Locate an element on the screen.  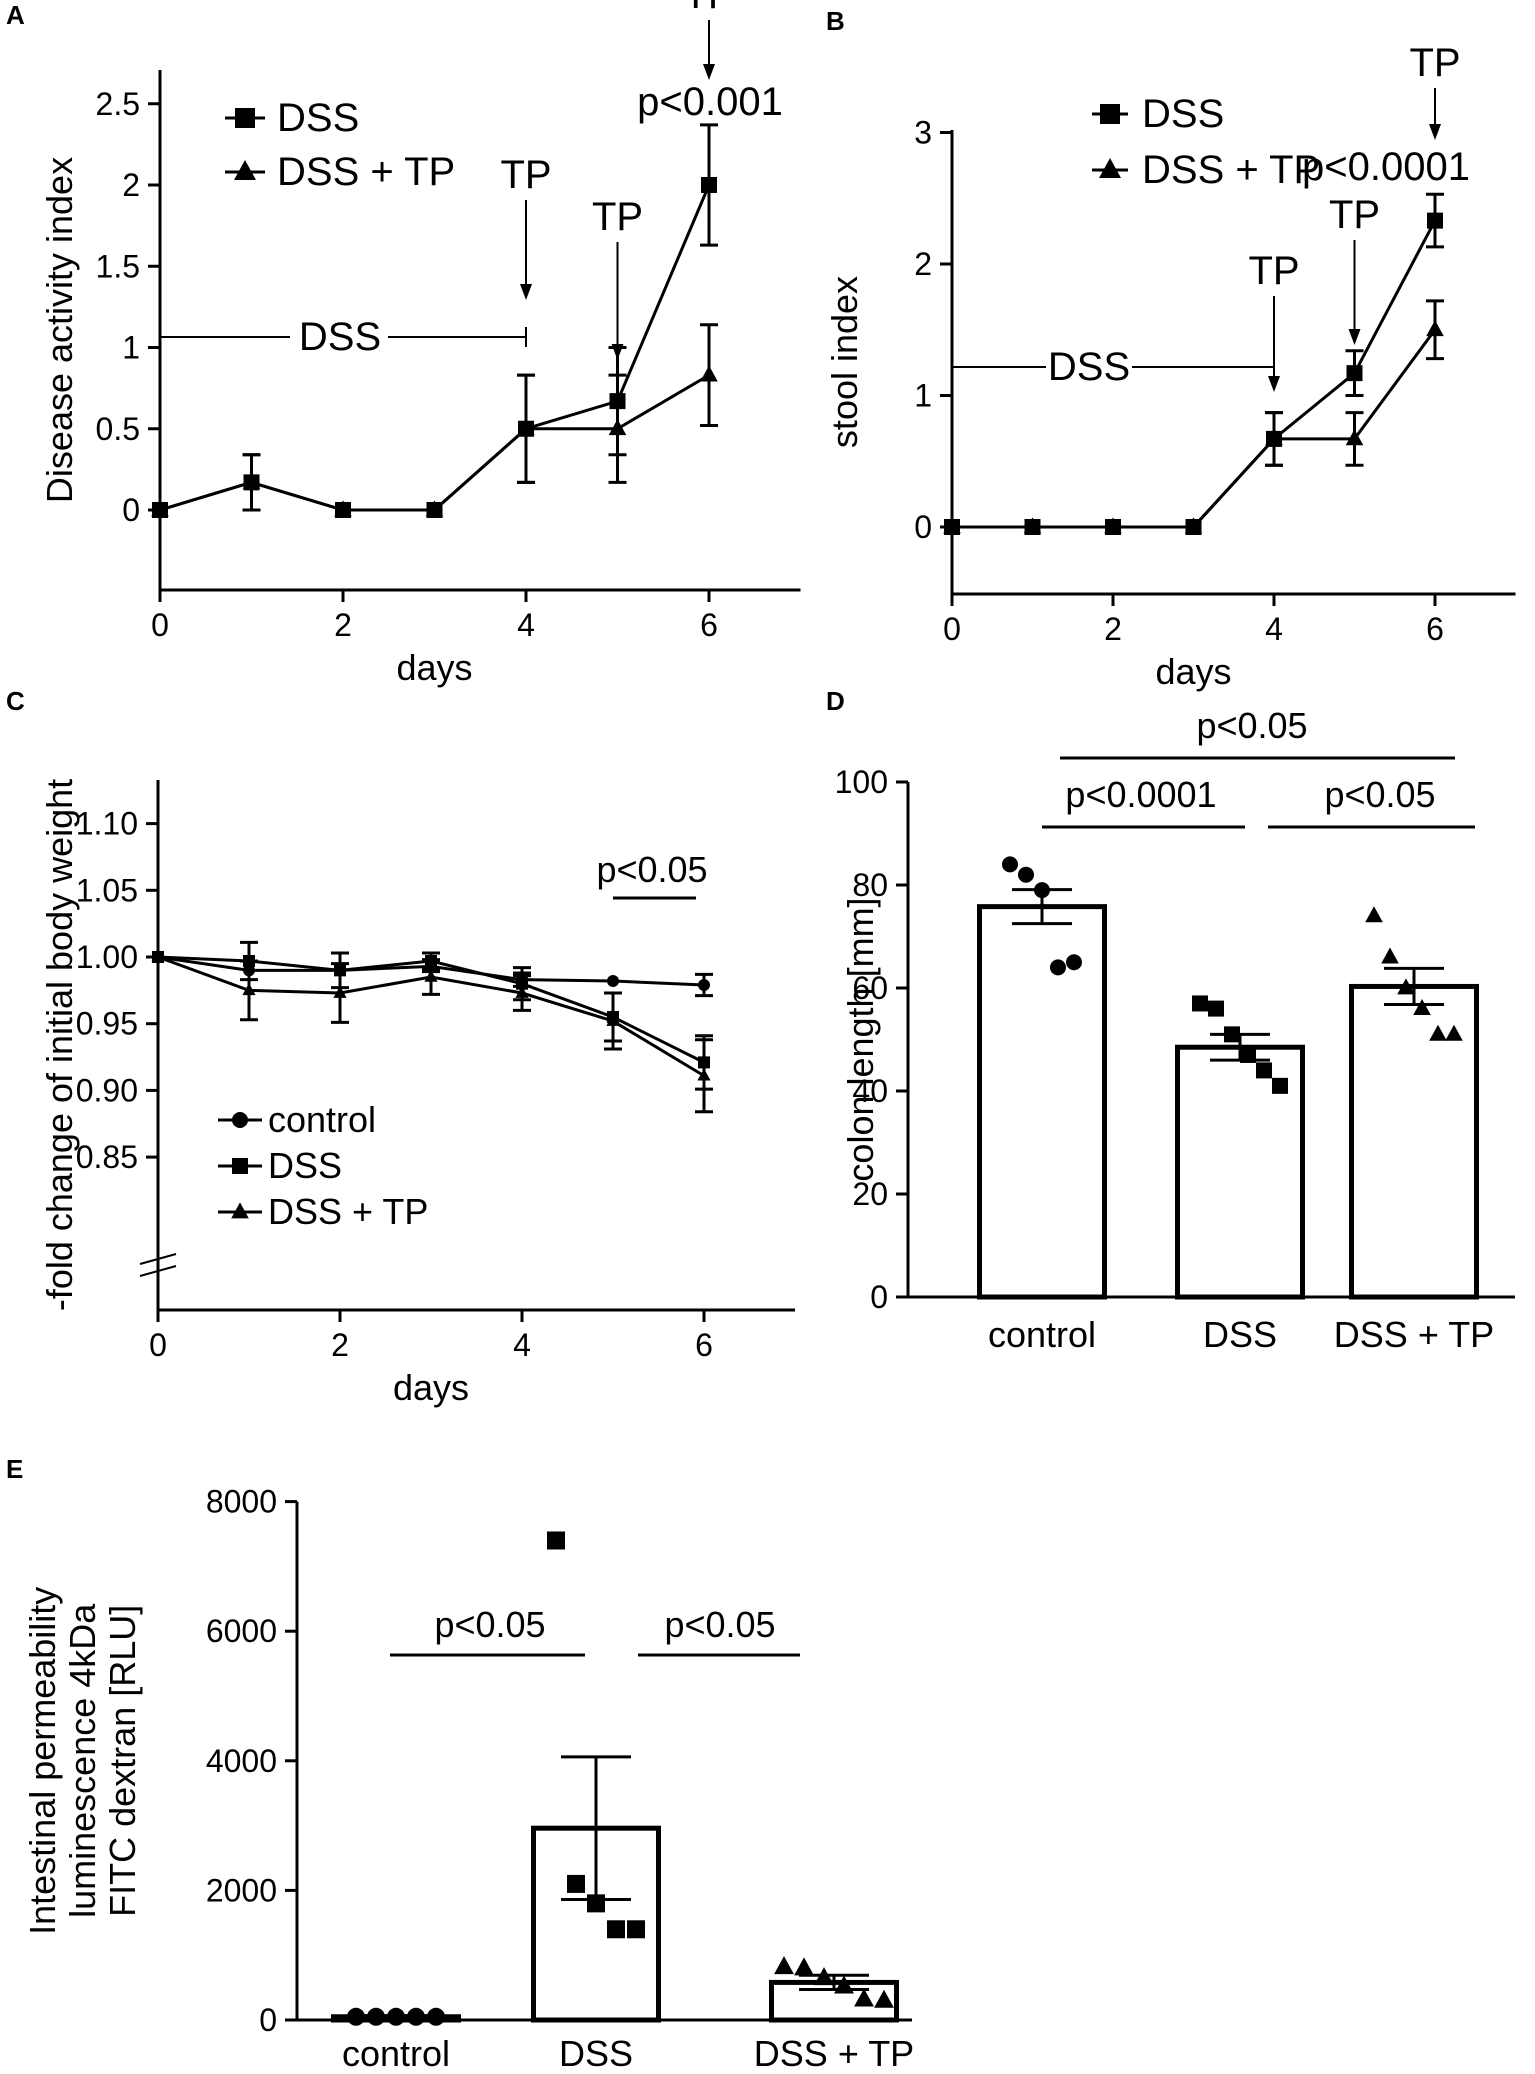
panel-label-d: D is located at coordinates (835, 701).